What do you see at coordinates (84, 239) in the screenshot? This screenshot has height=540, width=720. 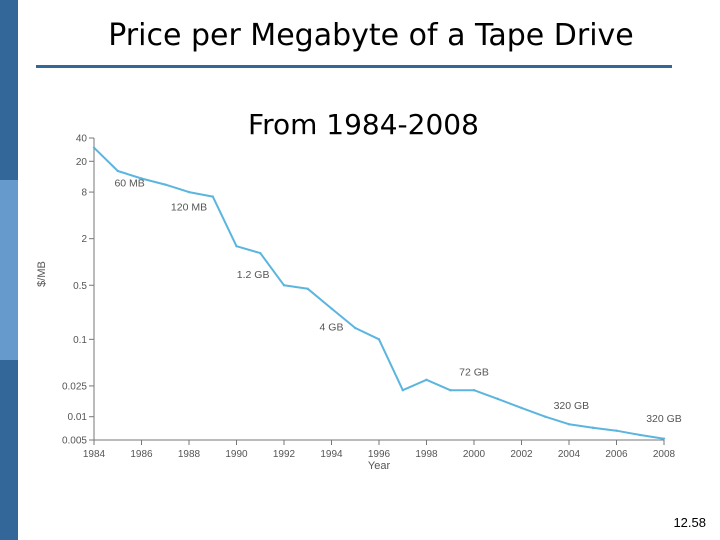 I see `y-tick-label: 2` at bounding box center [84, 239].